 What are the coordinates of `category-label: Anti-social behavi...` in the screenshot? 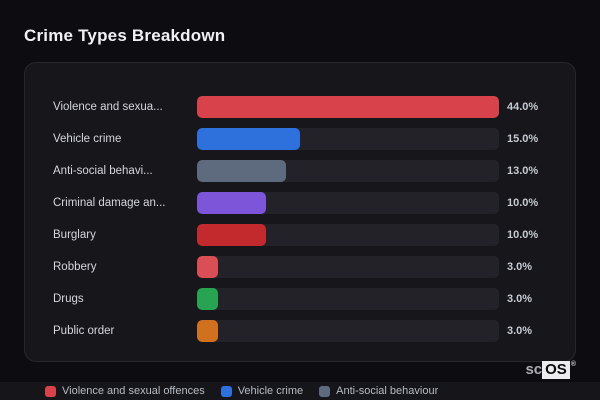 It's located at (103, 171).